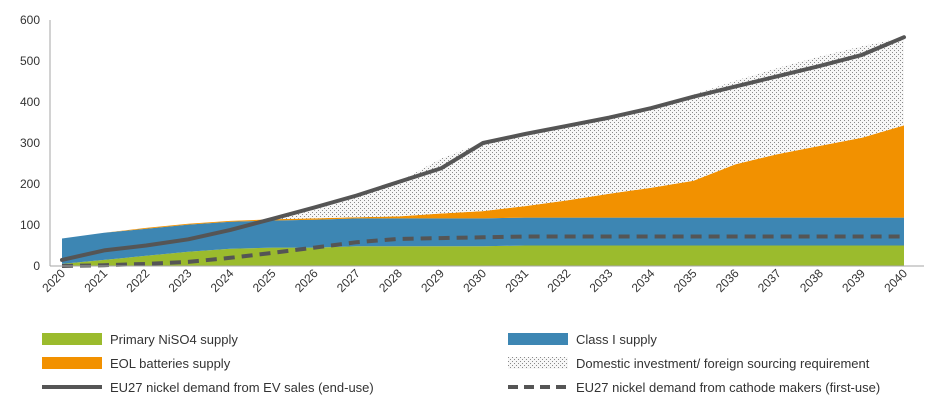  Describe the element at coordinates (895, 280) in the screenshot. I see `x-tick-label-2040: 2040` at that location.